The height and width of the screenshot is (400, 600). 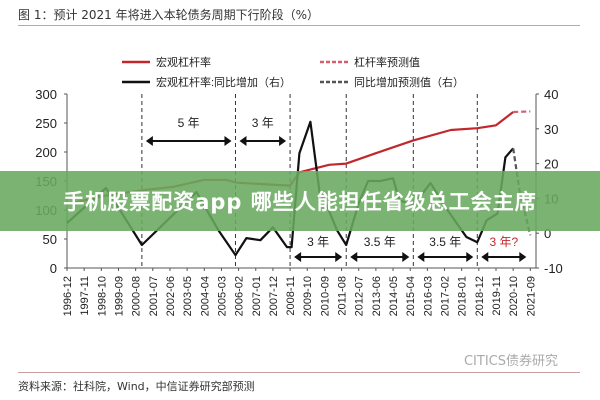 What do you see at coordinates (50, 239) in the screenshot?
I see `left-tick-label: 50` at bounding box center [50, 239].